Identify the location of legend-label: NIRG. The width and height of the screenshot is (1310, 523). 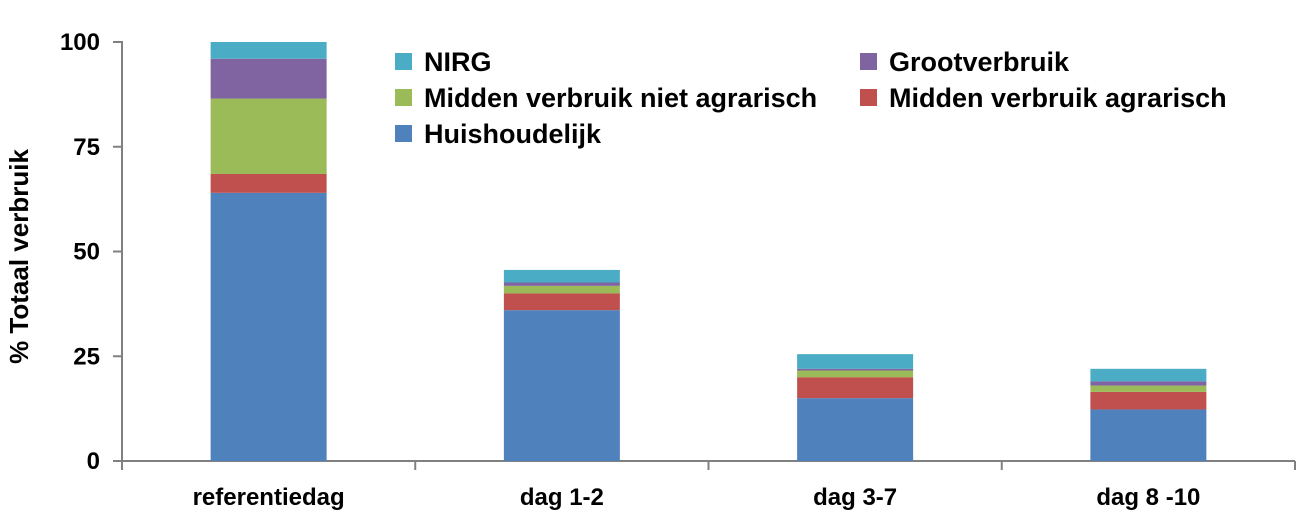
(458, 62).